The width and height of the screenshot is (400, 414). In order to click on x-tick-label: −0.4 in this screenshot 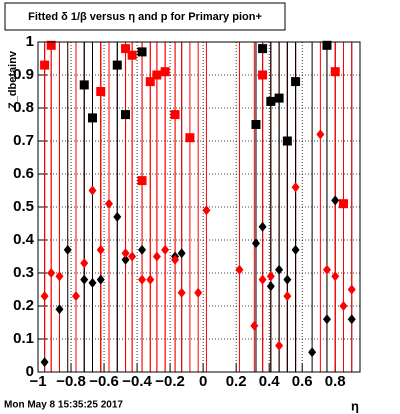, I will do `click(137, 381)`.